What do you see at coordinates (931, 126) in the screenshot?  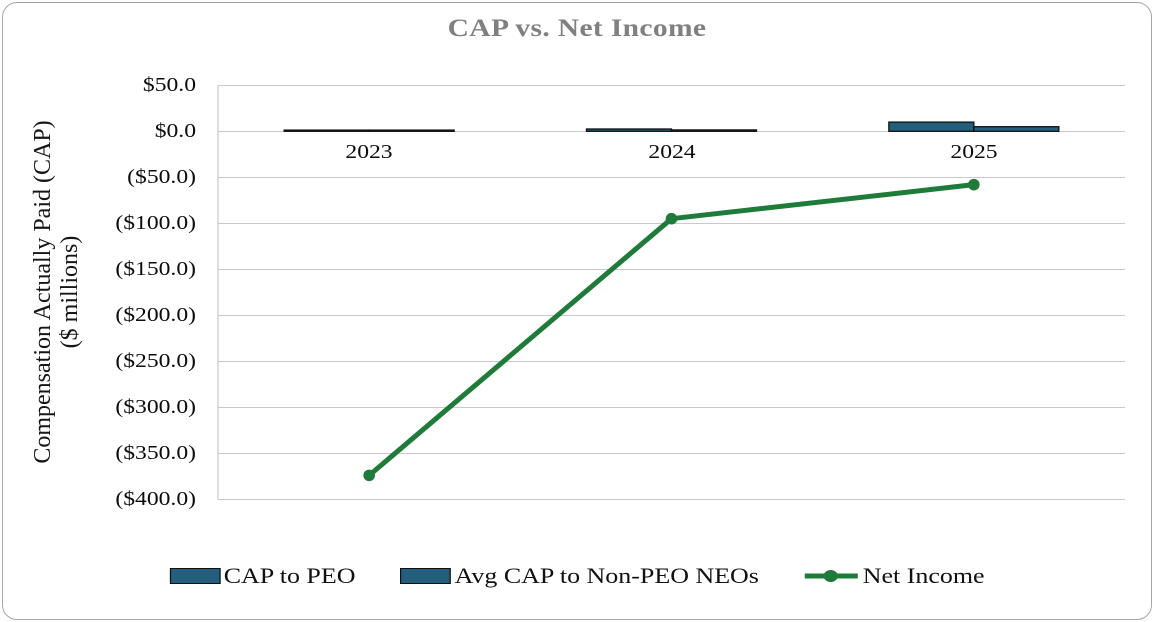 I see `bar-cap-to-peo-2025` at bounding box center [931, 126].